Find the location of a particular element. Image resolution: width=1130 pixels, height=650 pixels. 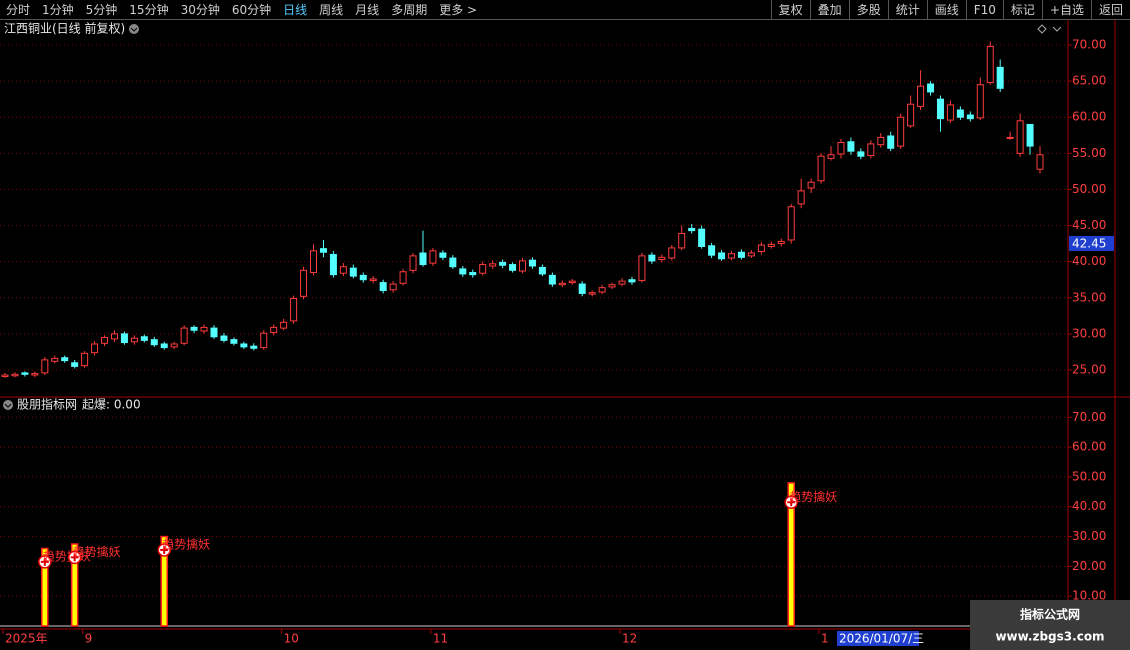

period-tab: 60分钟 is located at coordinates (251, 10).